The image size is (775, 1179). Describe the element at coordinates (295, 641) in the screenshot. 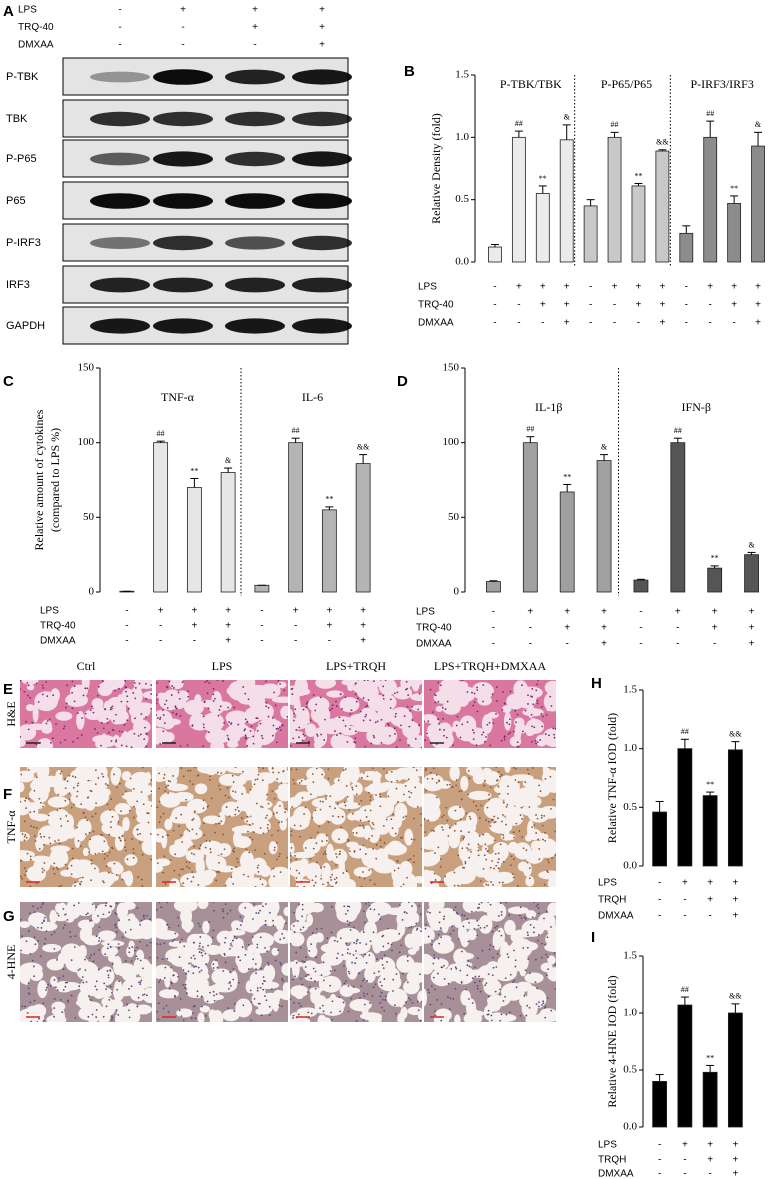

I see `condition-sign: -` at that location.